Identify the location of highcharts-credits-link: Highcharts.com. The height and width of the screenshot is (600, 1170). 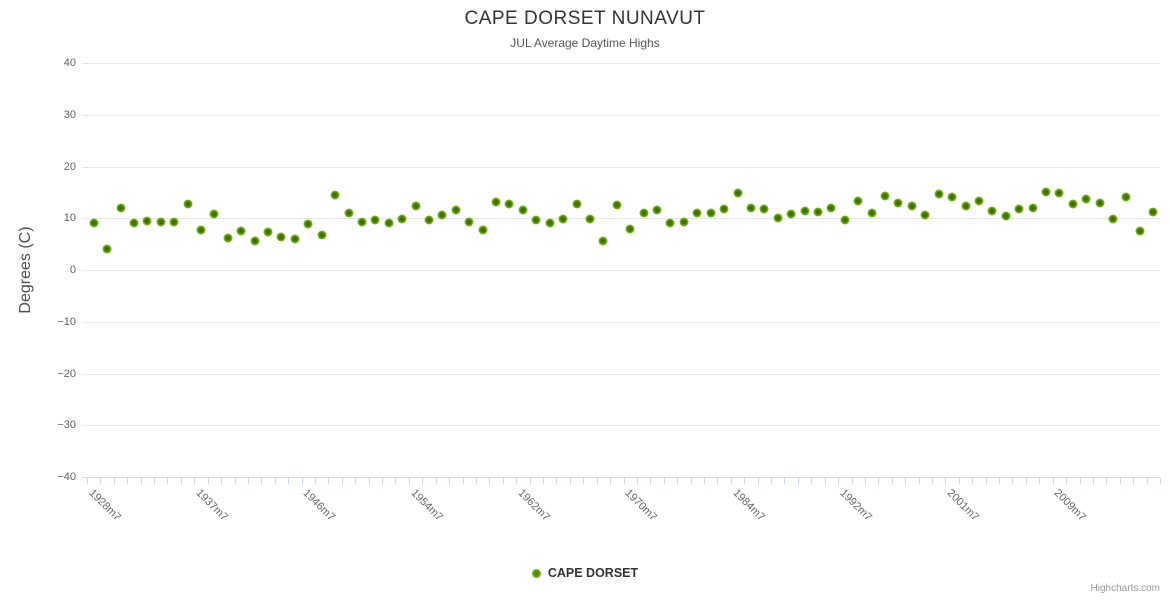
(1125, 588).